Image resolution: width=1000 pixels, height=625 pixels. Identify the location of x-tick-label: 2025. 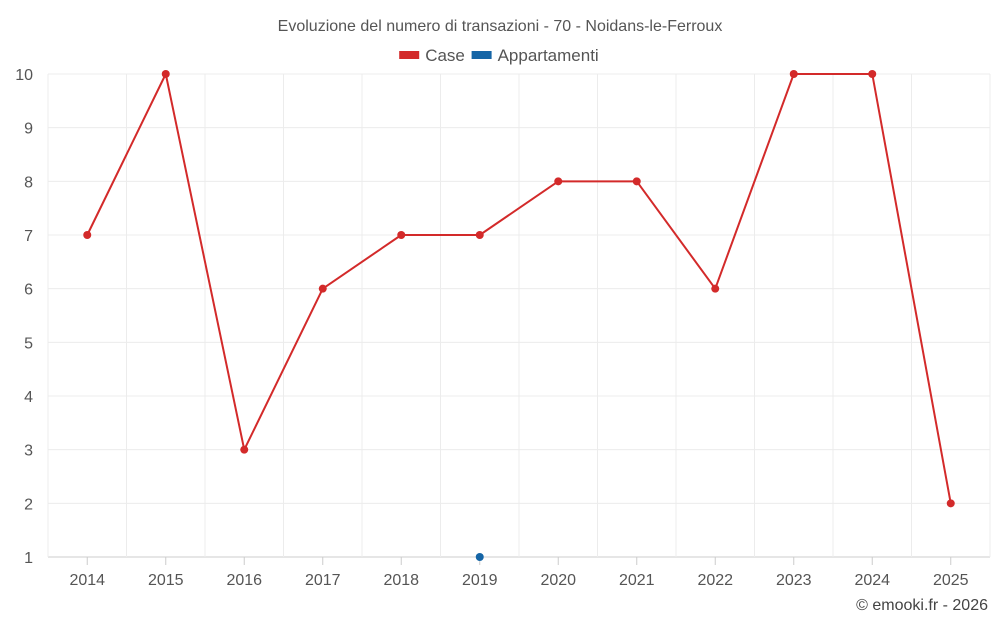
(951, 580).